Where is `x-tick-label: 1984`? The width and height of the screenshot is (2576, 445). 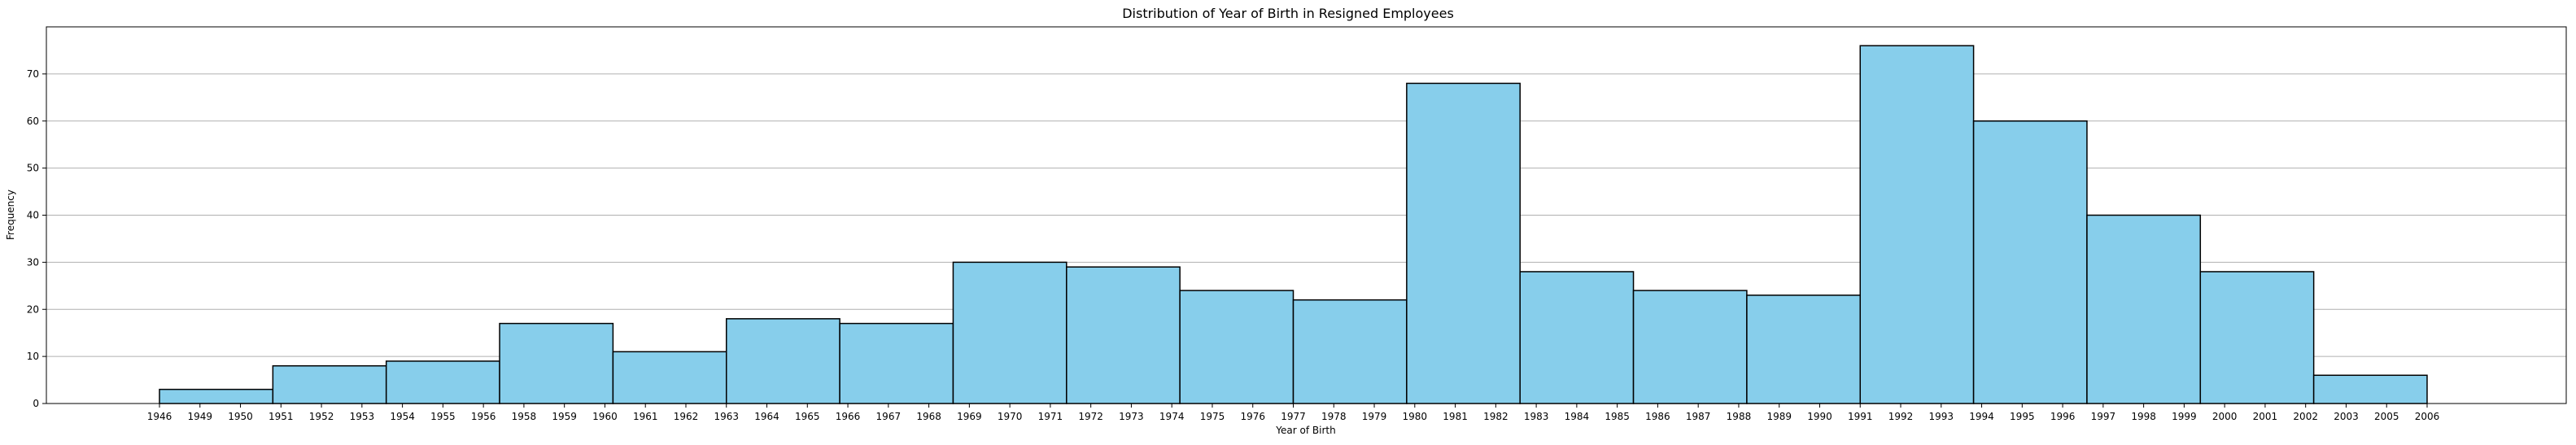 x-tick-label: 1984 is located at coordinates (1577, 416).